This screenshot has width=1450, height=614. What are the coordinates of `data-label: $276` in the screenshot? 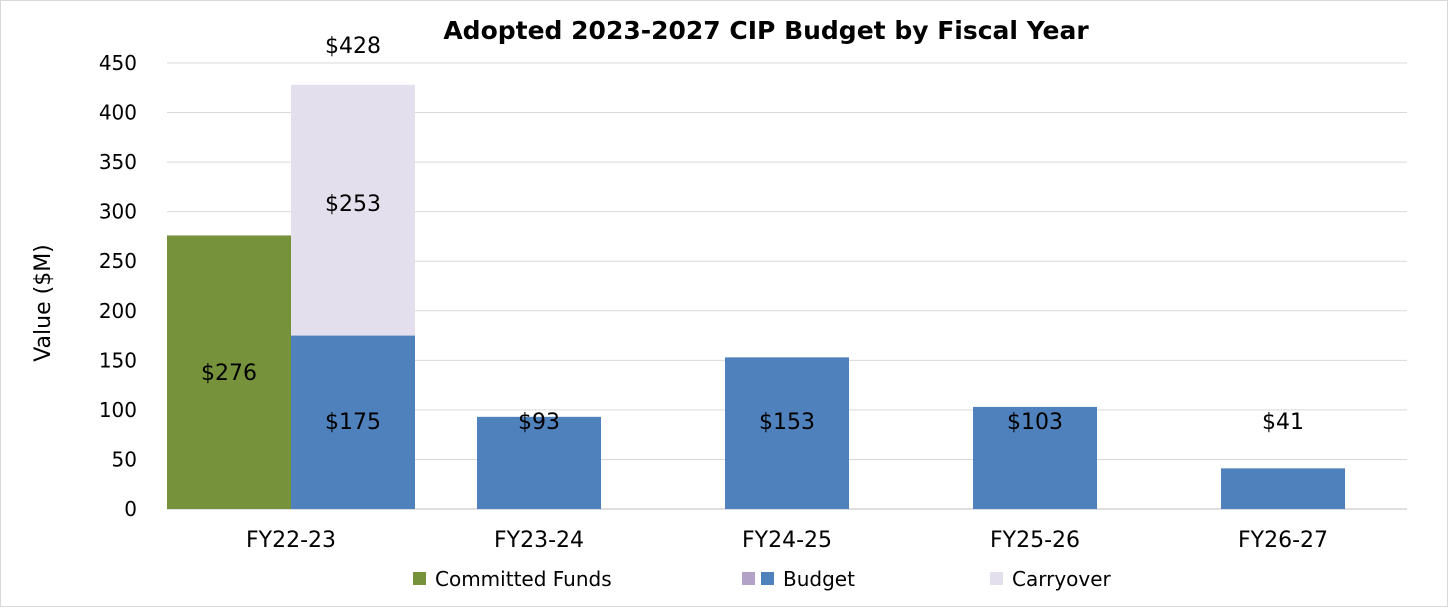 It's located at (229, 373).